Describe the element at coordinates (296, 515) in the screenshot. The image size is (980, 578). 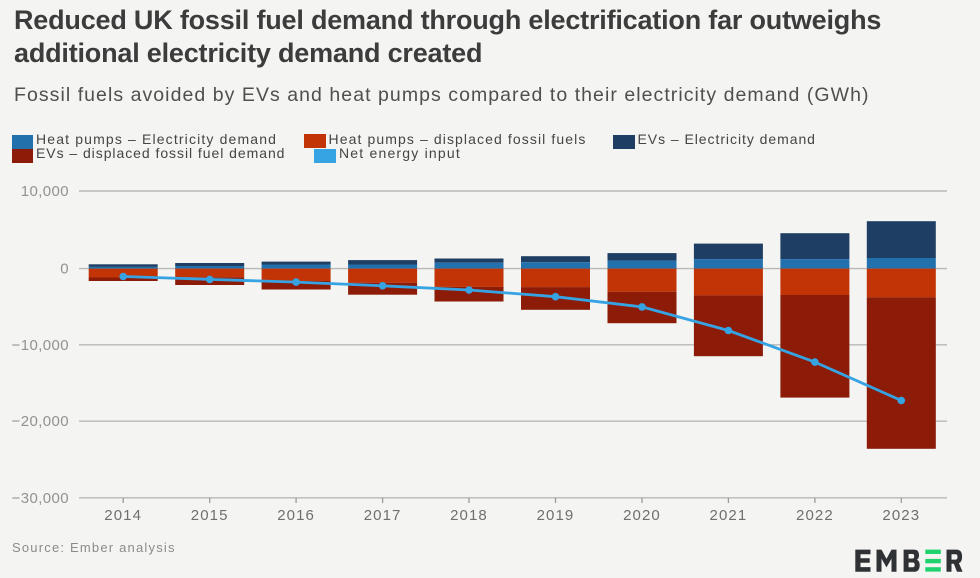
I see `svg-text: 2016` at that location.